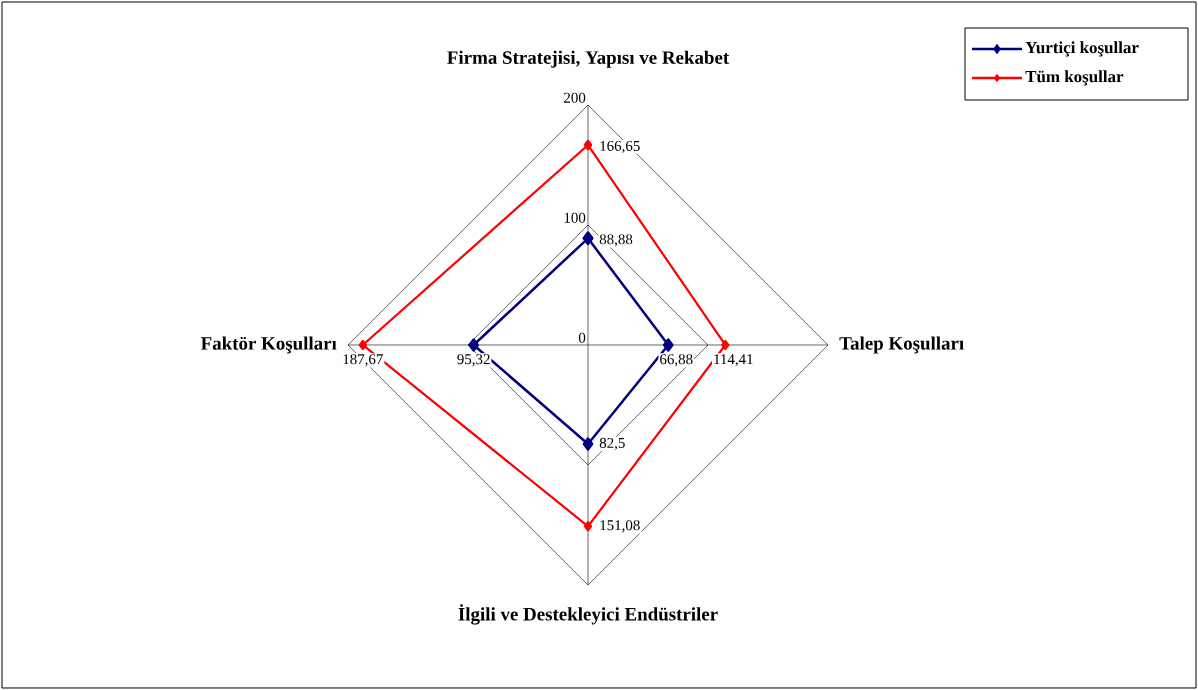  Describe the element at coordinates (363, 360) in the screenshot. I see `data-label: 187,67` at that location.